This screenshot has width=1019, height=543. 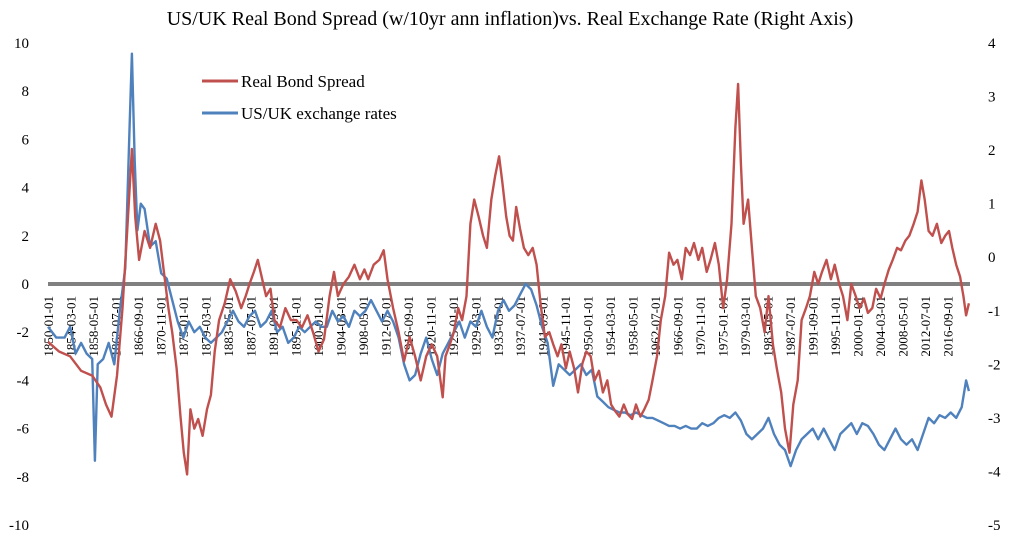 What do you see at coordinates (813, 326) in the screenshot?
I see `x-tick-label: 1991-09-01` at bounding box center [813, 326].